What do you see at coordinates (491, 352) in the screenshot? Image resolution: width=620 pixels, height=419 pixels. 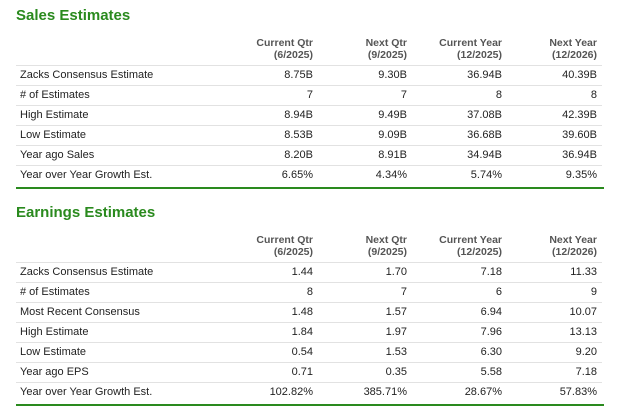 I see `cell-value: 6.30` at bounding box center [491, 352].